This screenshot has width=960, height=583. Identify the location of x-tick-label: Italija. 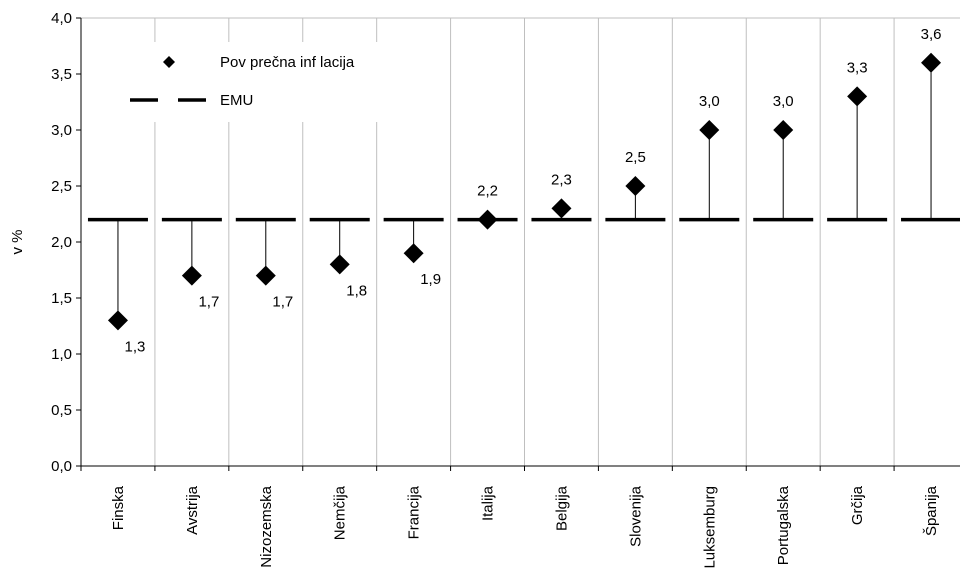
(488, 503).